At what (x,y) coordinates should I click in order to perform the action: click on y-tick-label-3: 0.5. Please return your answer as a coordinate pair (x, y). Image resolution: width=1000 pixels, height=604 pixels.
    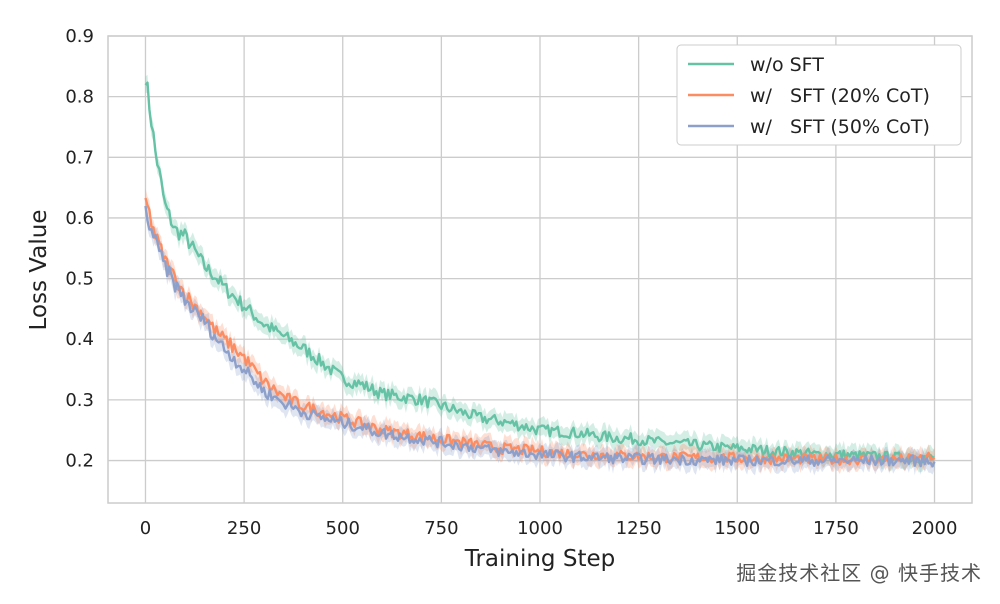
    Looking at the image, I should click on (79, 279).